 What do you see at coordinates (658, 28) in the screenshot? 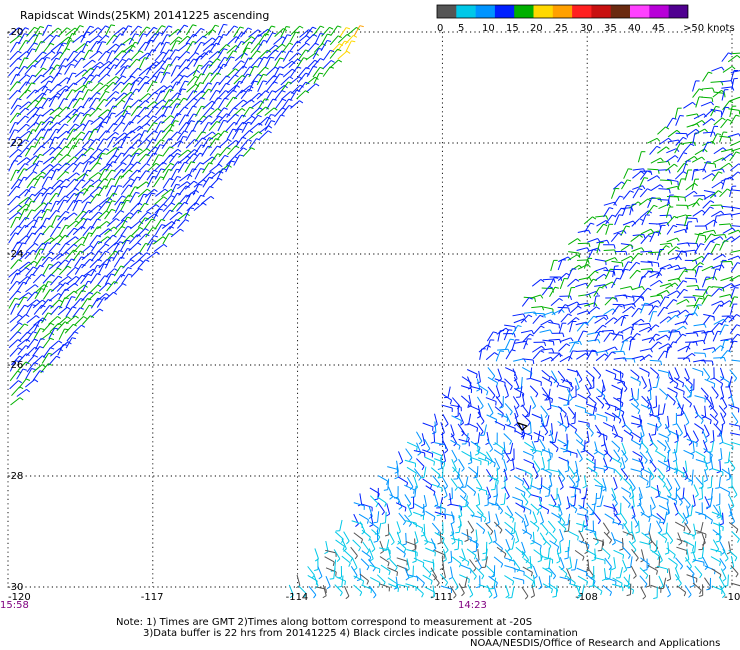
I see `legend-label: 45` at bounding box center [658, 28].